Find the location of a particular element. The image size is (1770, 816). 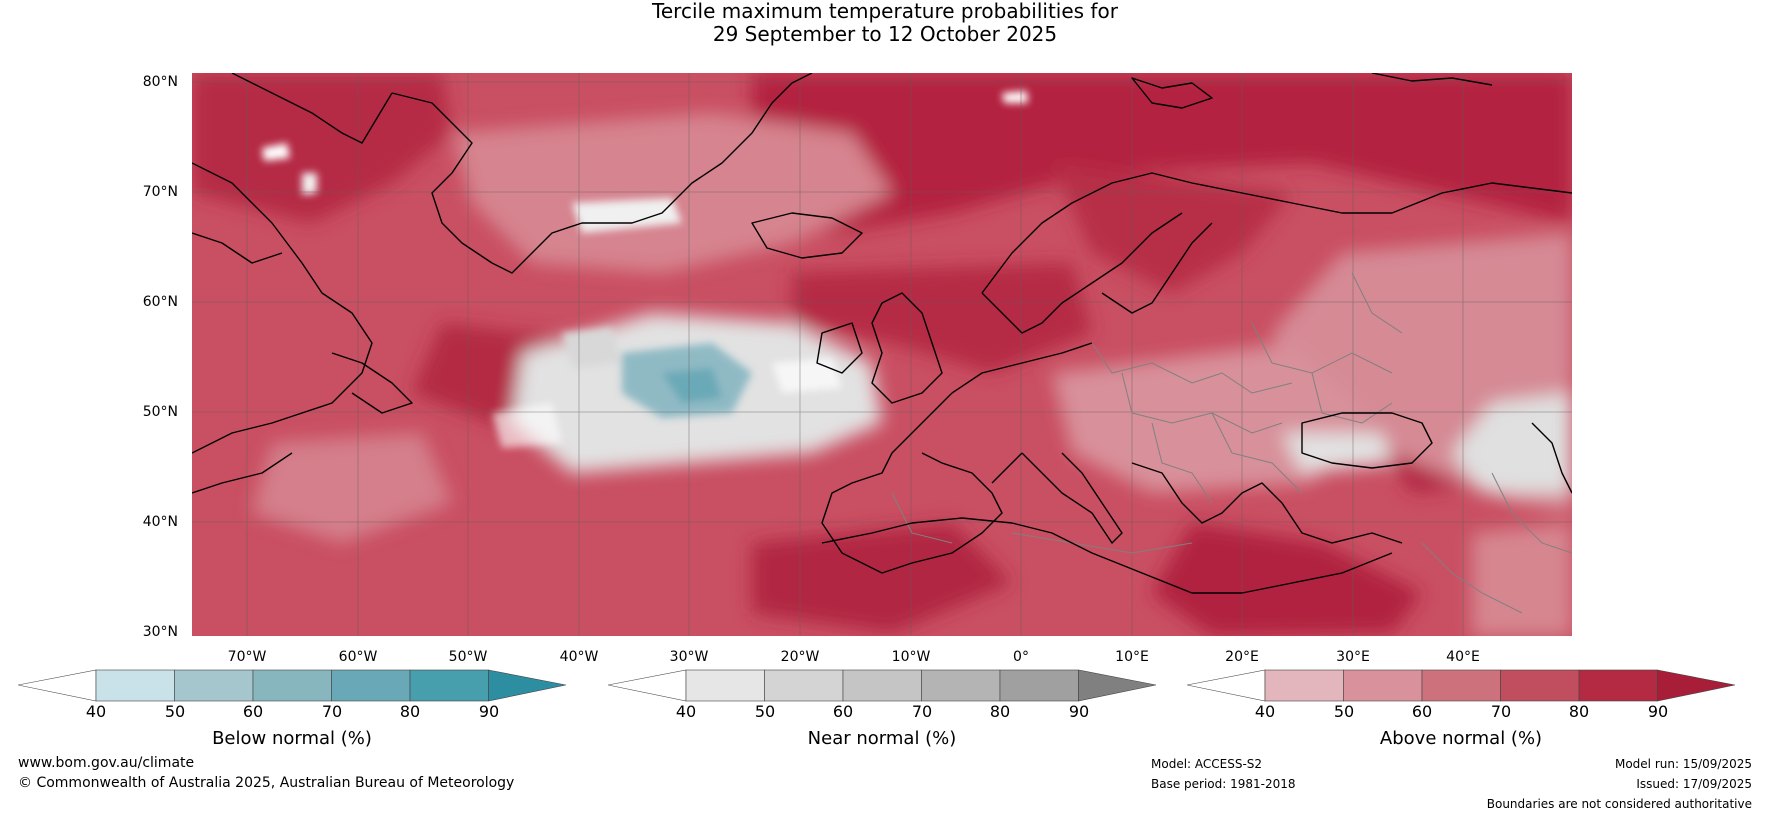

scandinavia-coast is located at coordinates (1276, 233).